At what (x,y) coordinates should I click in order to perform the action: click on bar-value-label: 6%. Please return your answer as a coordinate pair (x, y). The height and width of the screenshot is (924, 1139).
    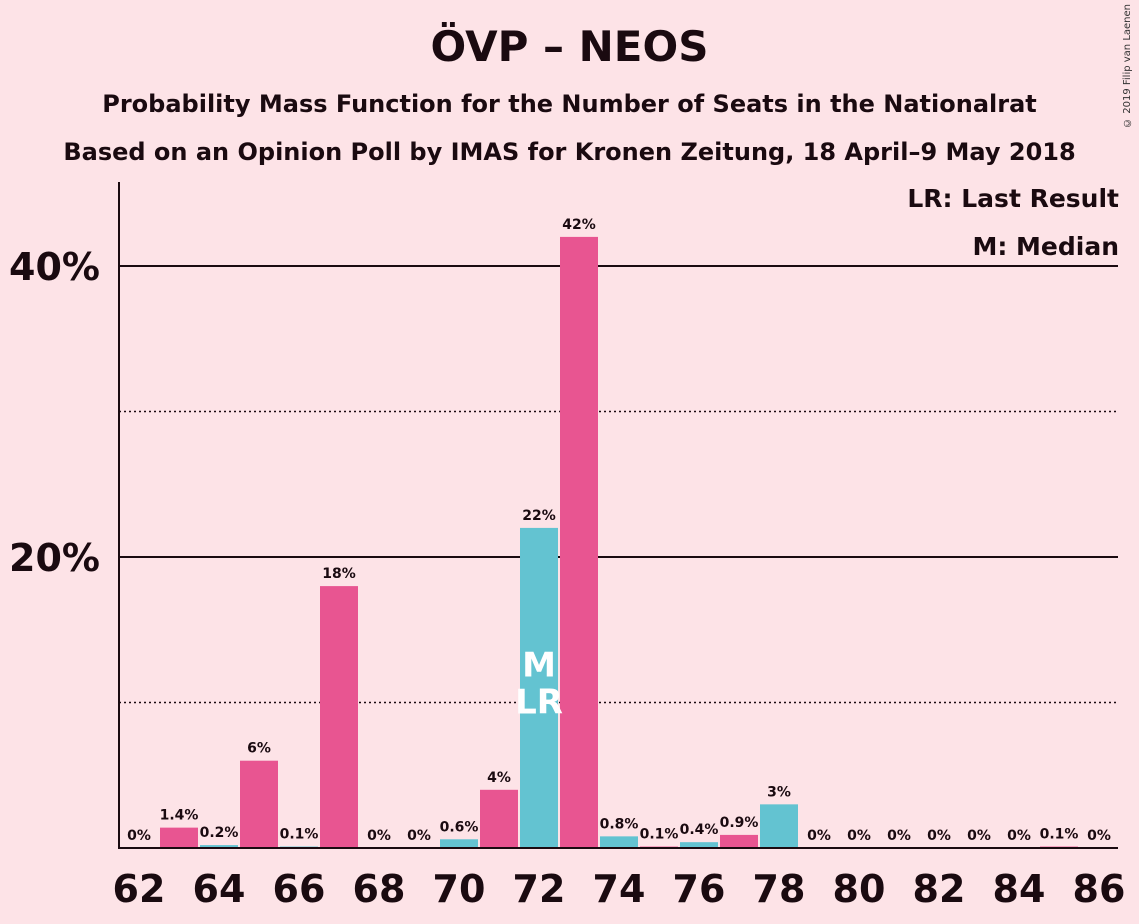
    Looking at the image, I should click on (259, 749).